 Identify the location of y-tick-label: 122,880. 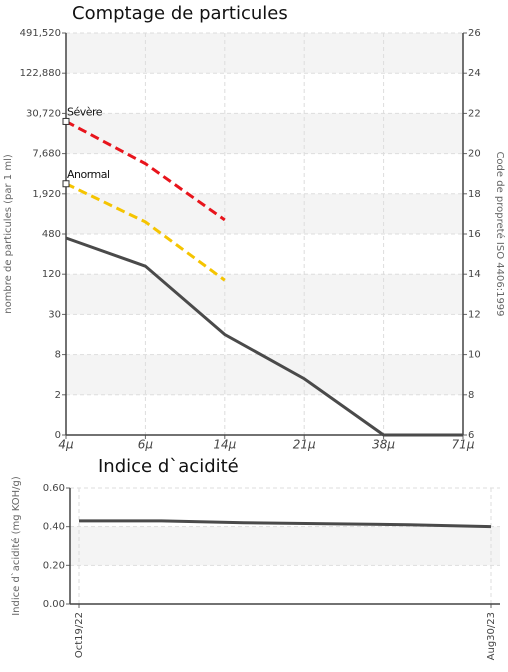
(40, 73).